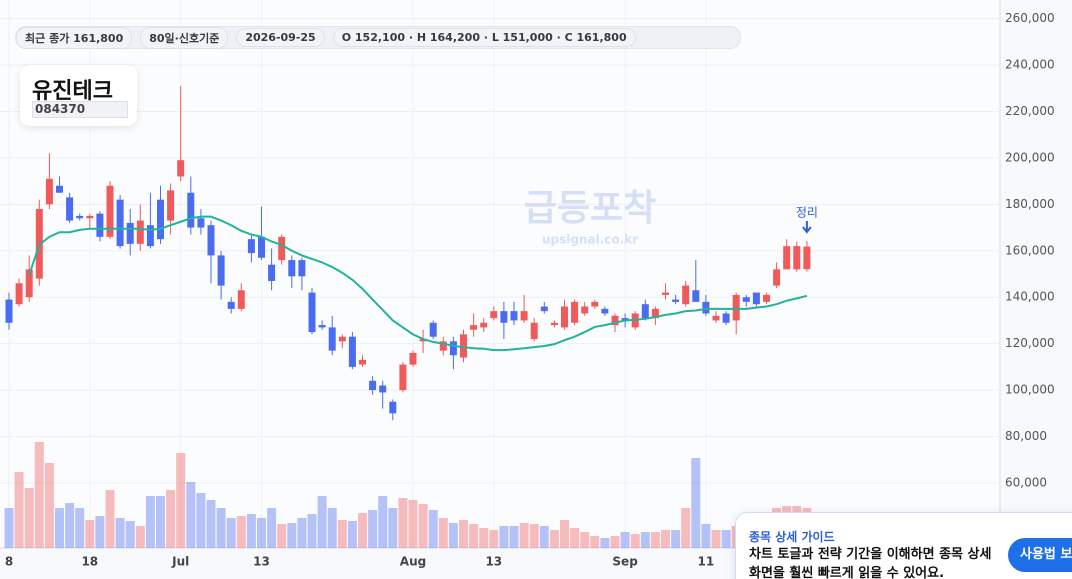  What do you see at coordinates (590, 208) in the screenshot?
I see `watermark: 급등포착` at bounding box center [590, 208].